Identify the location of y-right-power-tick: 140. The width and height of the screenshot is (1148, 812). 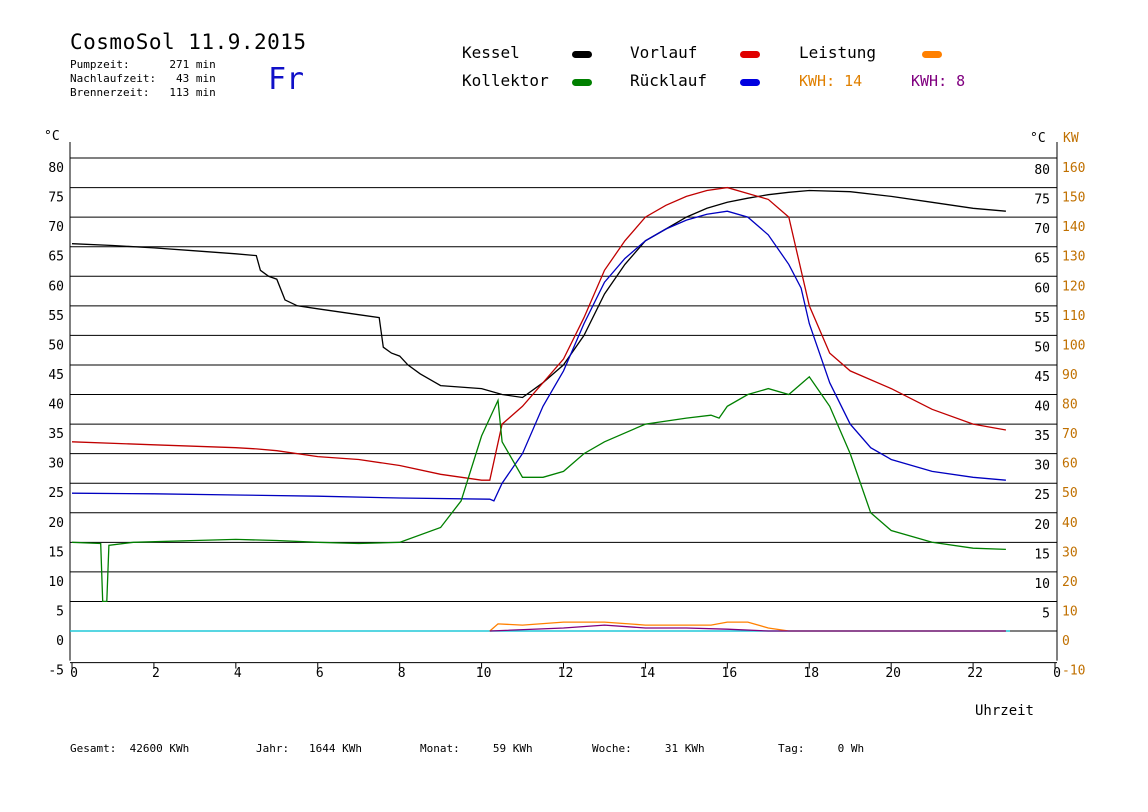
(1073, 227).